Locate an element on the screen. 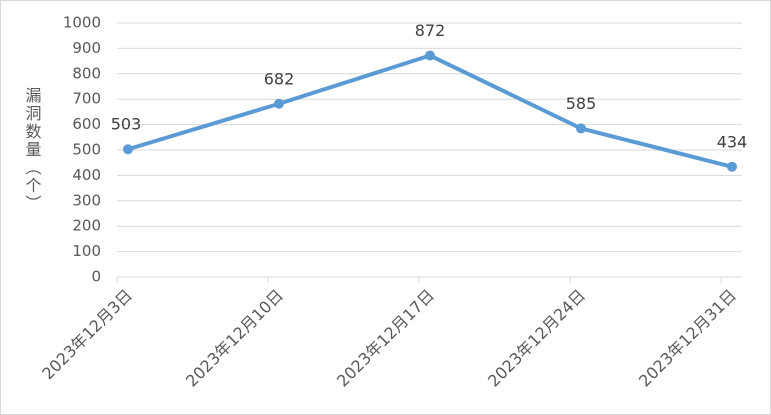 The width and height of the screenshot is (771, 415). y-axis-label: 漏洞数量（个） is located at coordinates (32, 150).